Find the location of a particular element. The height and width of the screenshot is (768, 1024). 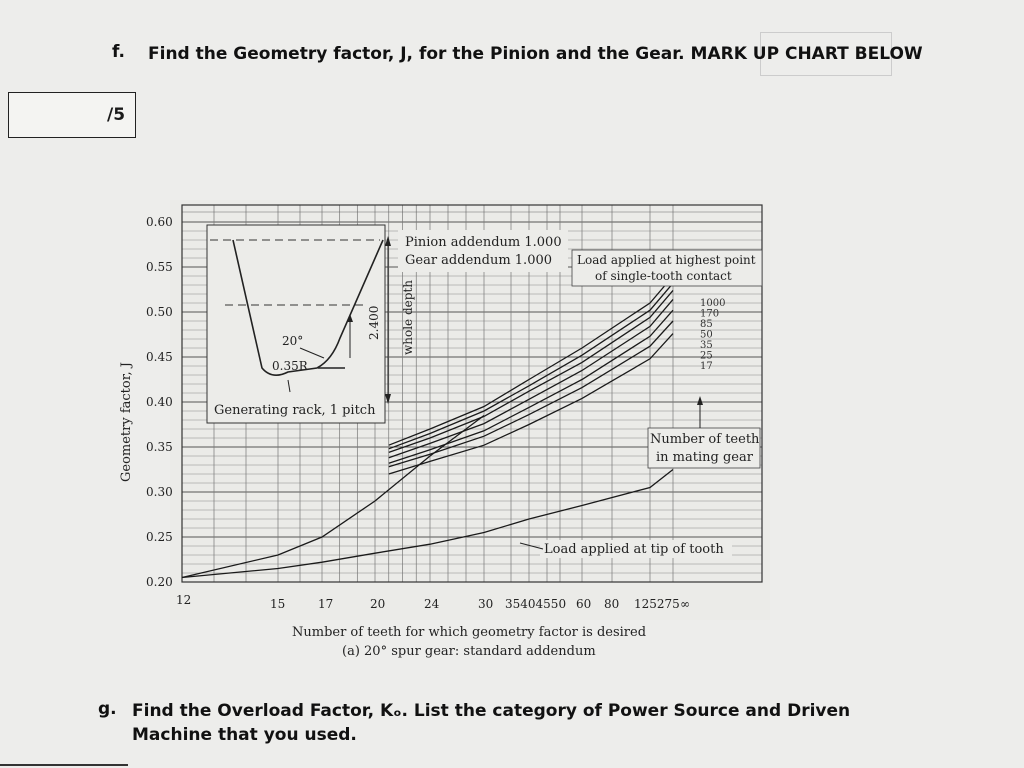

highest-point-label-2: of single-tooth contact is located at coordinates (663, 276).